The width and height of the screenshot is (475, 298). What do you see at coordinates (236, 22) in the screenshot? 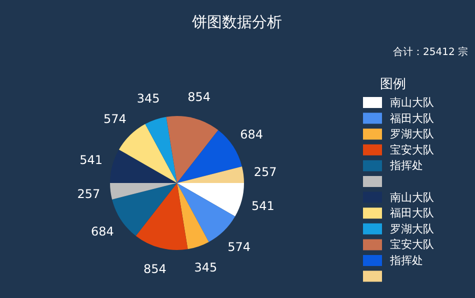
I see `chart-title: 饼图数据分析` at bounding box center [236, 22].